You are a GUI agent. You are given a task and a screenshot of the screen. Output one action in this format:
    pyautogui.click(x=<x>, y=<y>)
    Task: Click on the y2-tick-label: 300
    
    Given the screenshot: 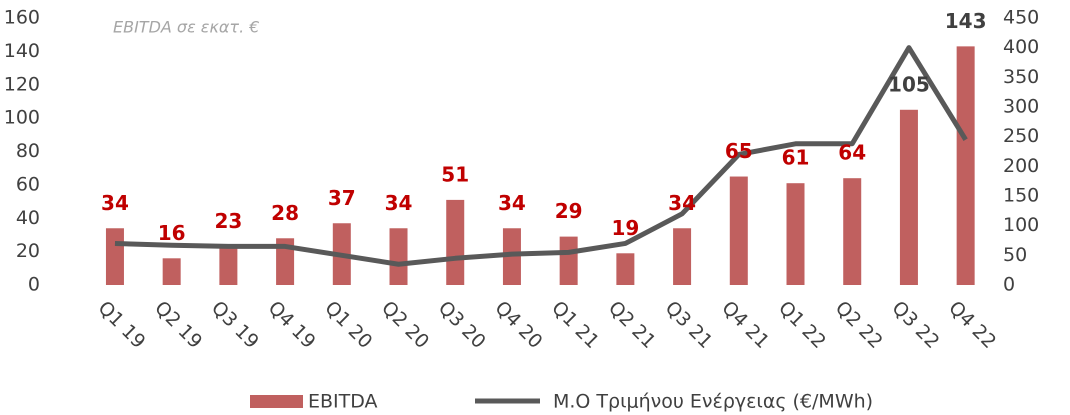 What is the action you would take?
    pyautogui.click(x=1021, y=107)
    